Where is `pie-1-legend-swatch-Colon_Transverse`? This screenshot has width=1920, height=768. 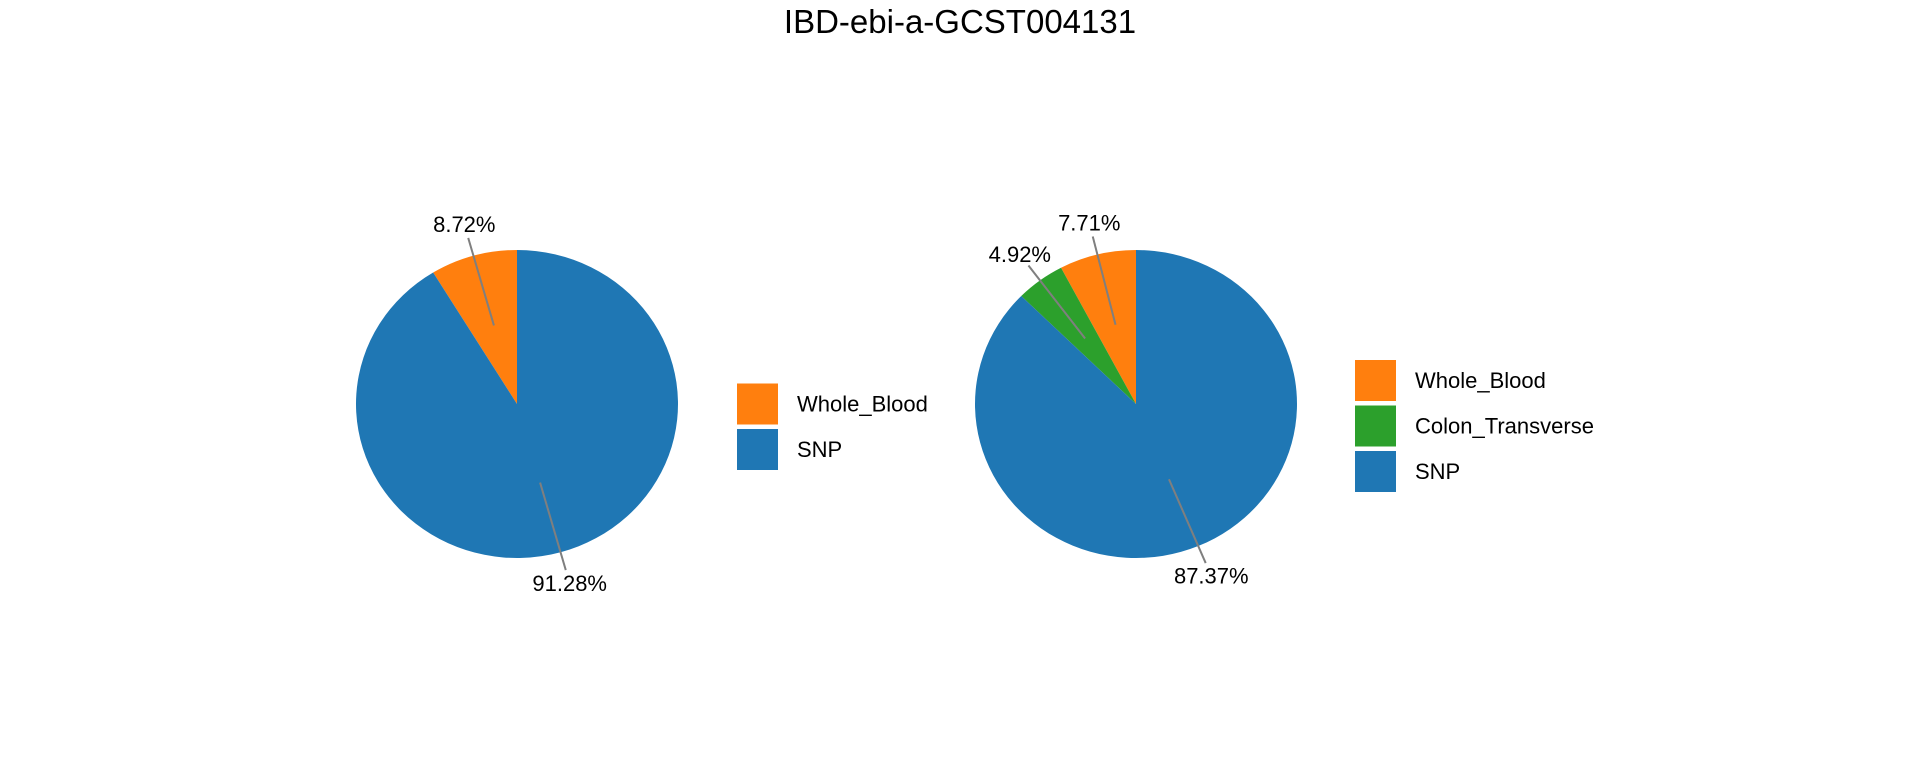 pie-1-legend-swatch-Colon_Transverse is located at coordinates (1375, 426).